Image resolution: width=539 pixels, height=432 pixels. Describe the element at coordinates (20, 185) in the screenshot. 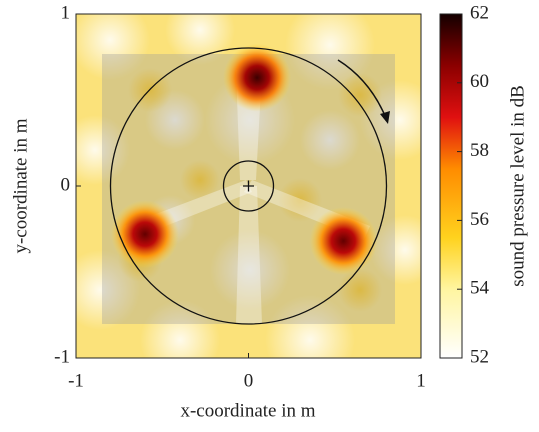

I see `y-axis-label: y-coordinate in m` at that location.